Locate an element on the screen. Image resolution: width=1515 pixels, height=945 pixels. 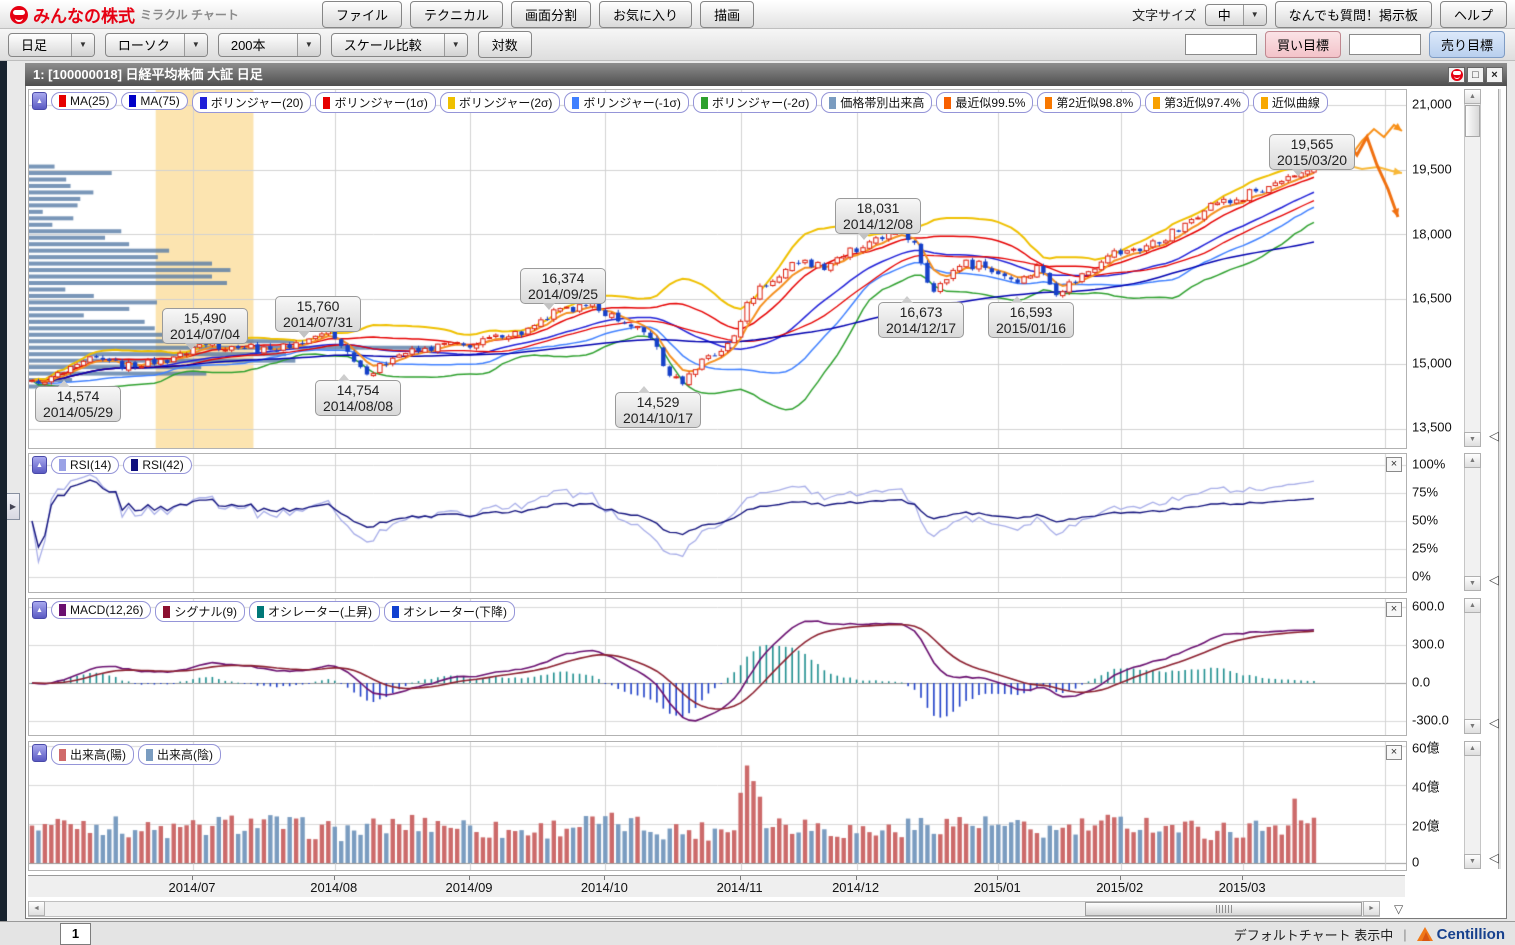
price-scroll-thumb is located at coordinates (1472, 121).